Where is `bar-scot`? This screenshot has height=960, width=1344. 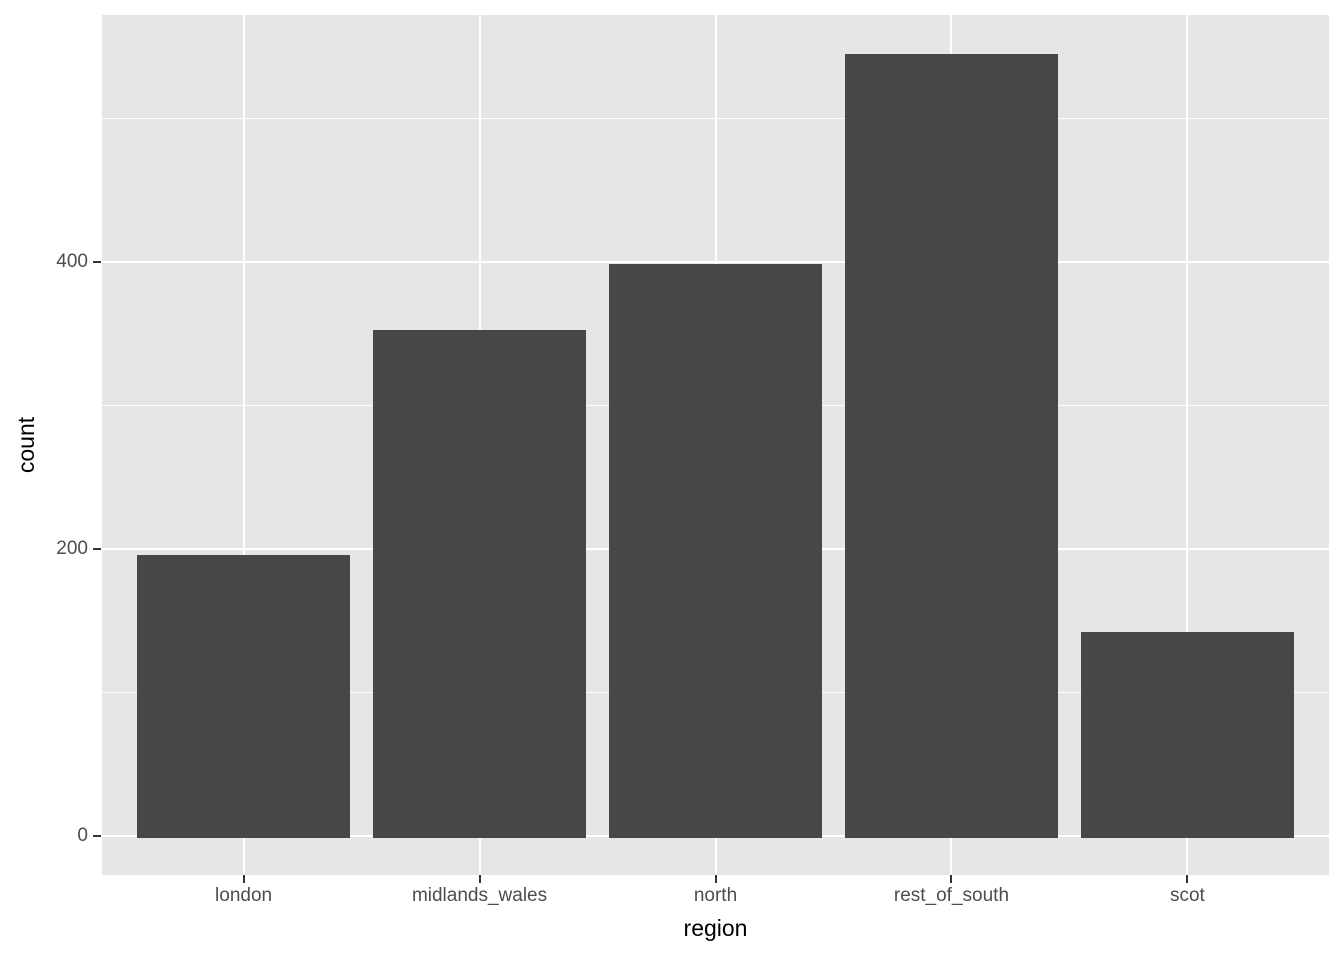 bar-scot is located at coordinates (1187, 735).